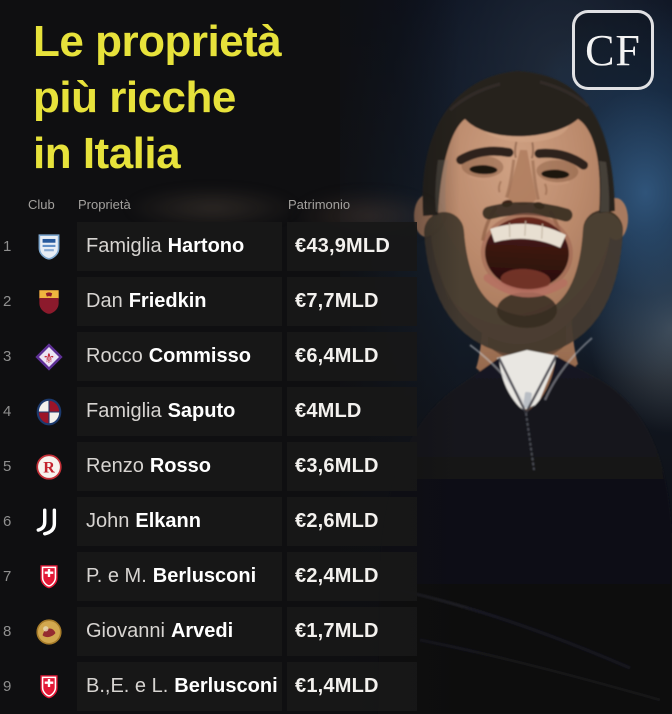  I want to click on owner-cell: Giovanni Arvedi, so click(179, 631).